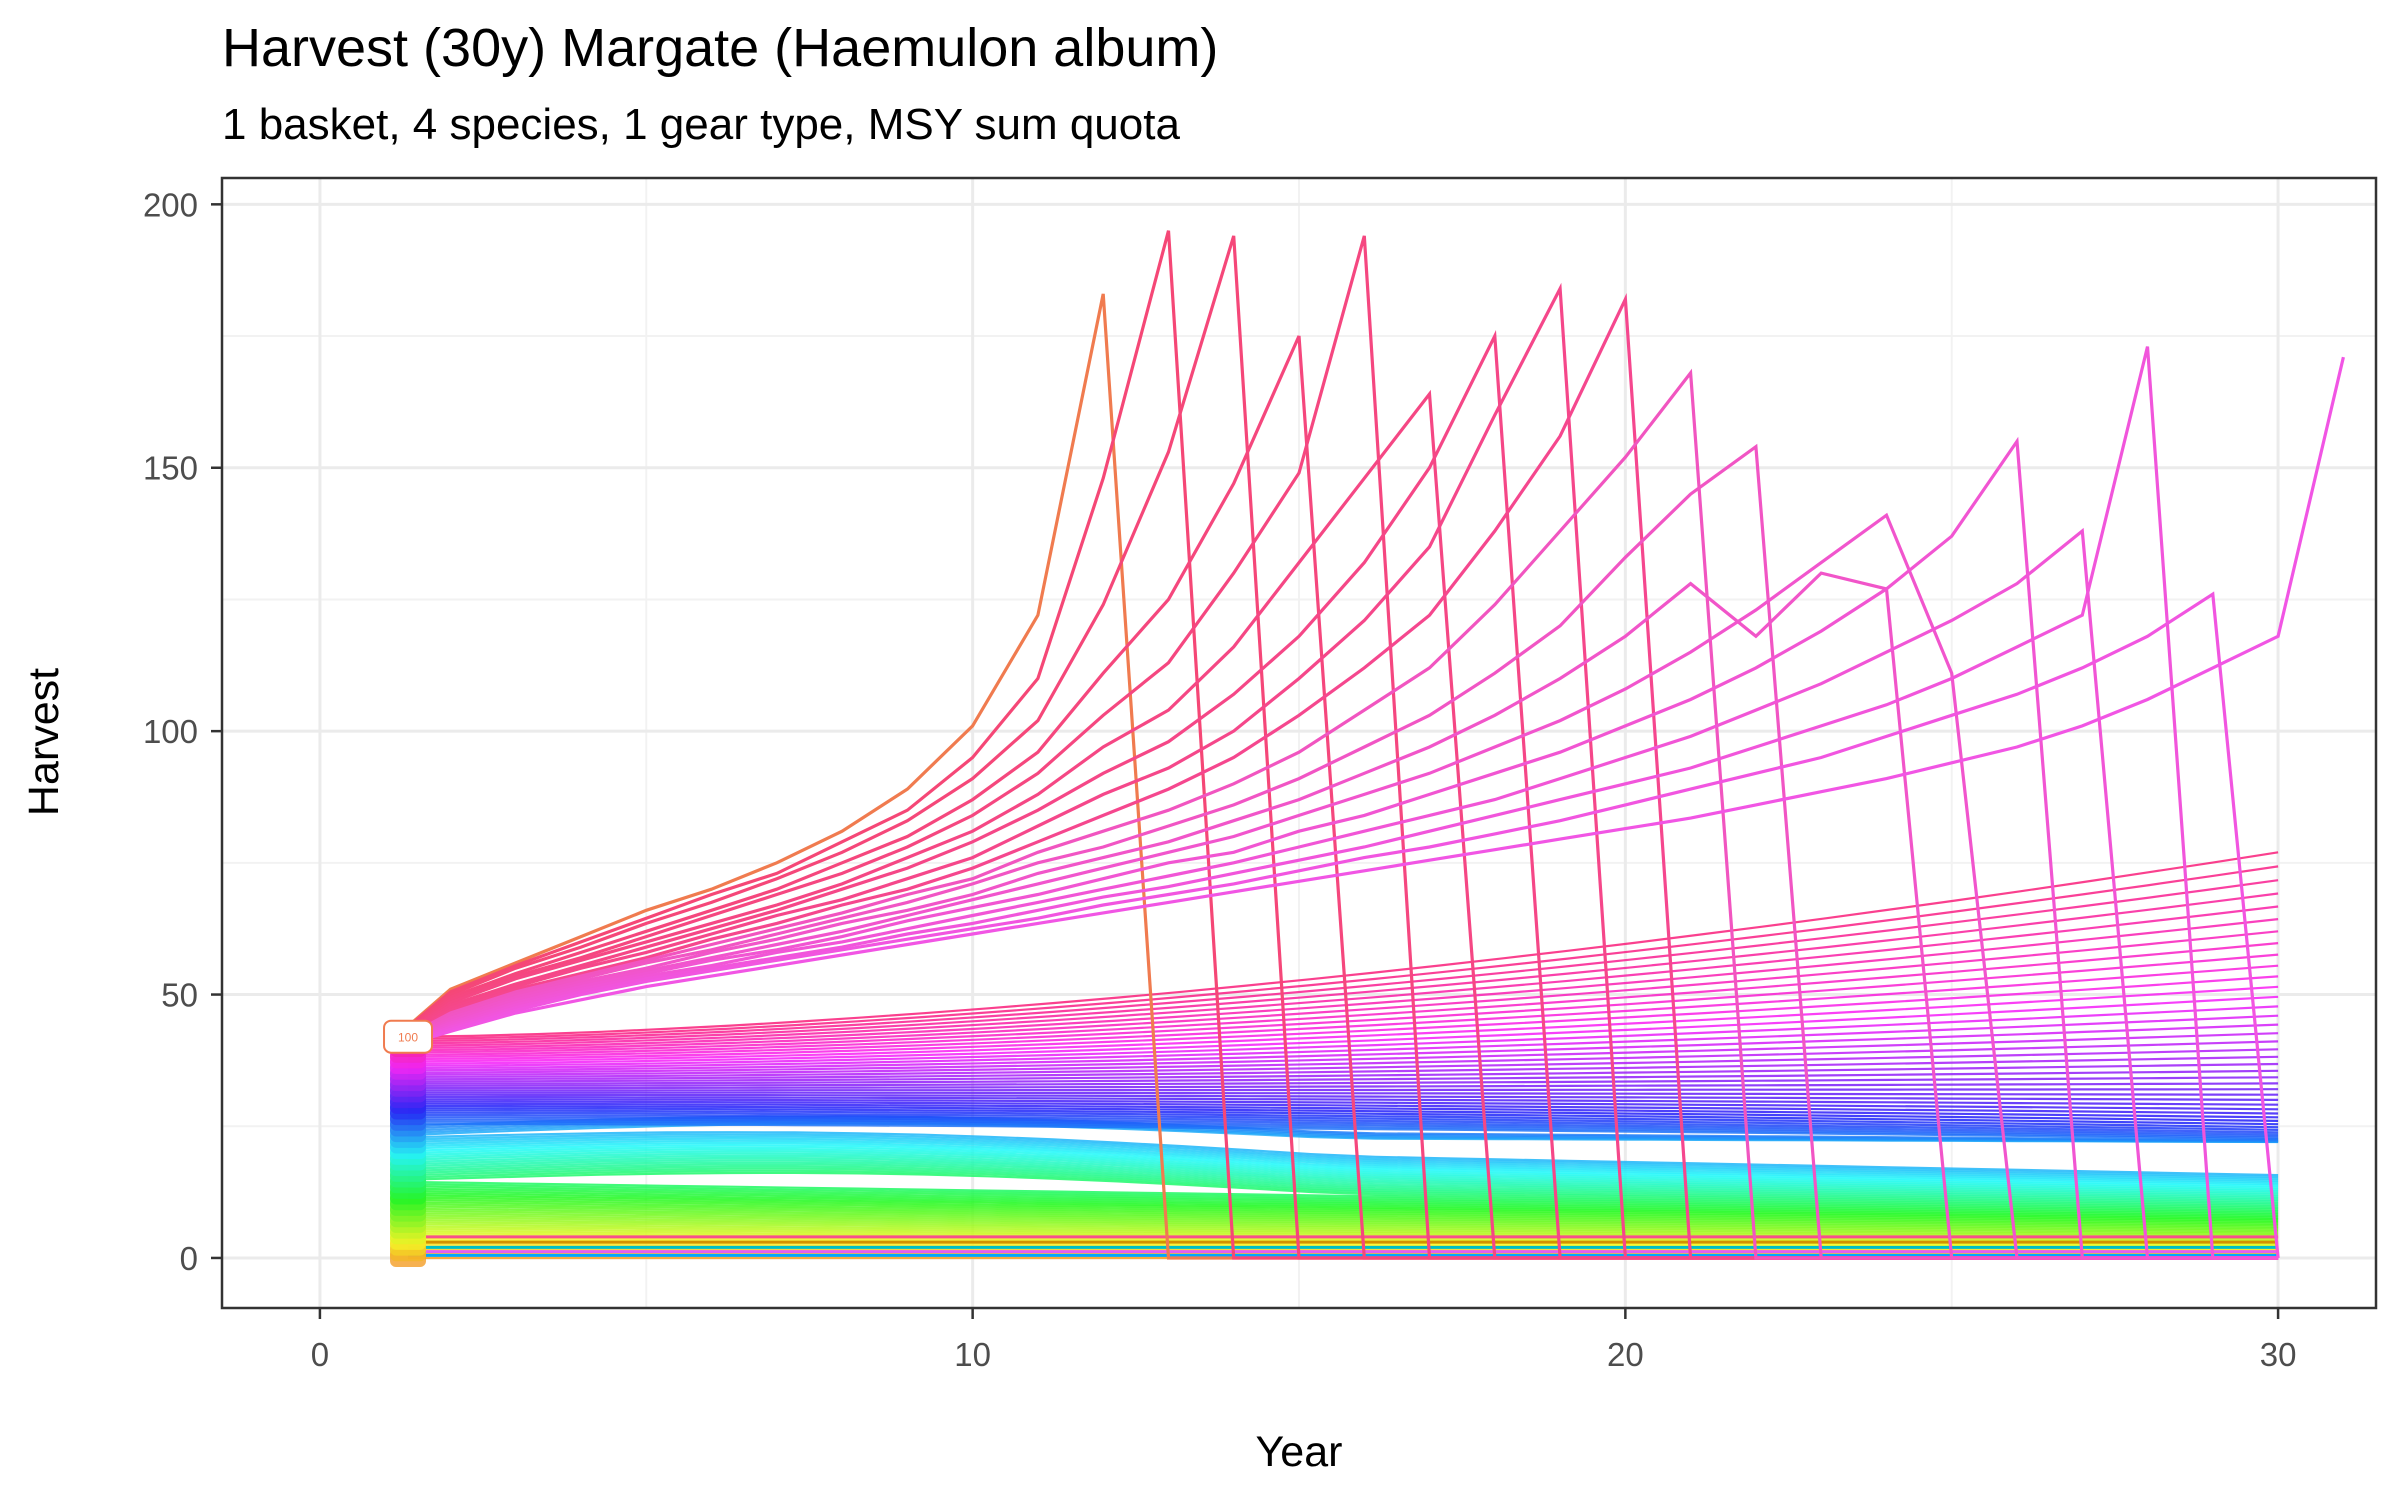  I want to click on start-label: 100, so click(408, 1038).